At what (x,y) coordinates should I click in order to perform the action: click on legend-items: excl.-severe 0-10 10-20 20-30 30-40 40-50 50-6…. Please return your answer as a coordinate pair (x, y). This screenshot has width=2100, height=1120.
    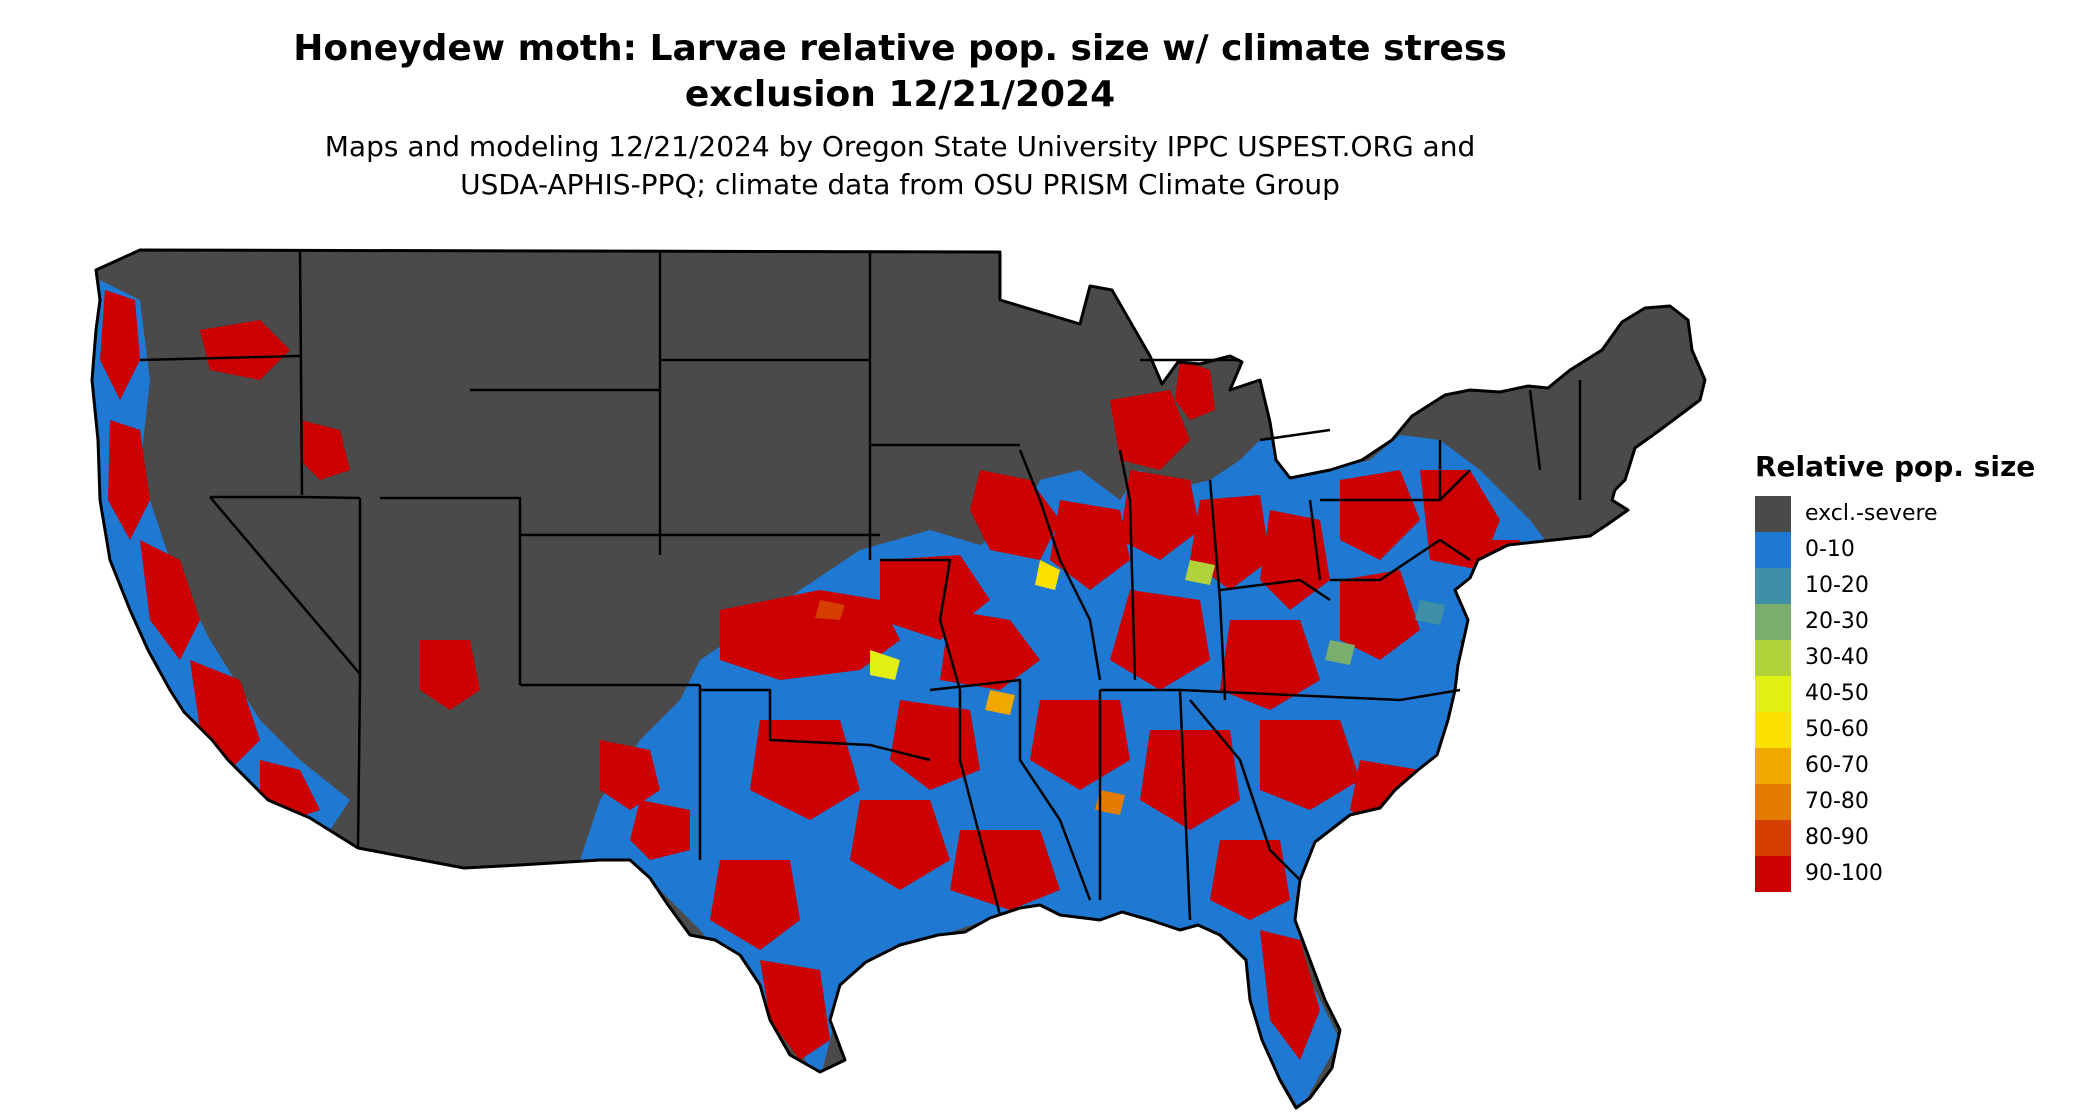
    Looking at the image, I should click on (1920, 694).